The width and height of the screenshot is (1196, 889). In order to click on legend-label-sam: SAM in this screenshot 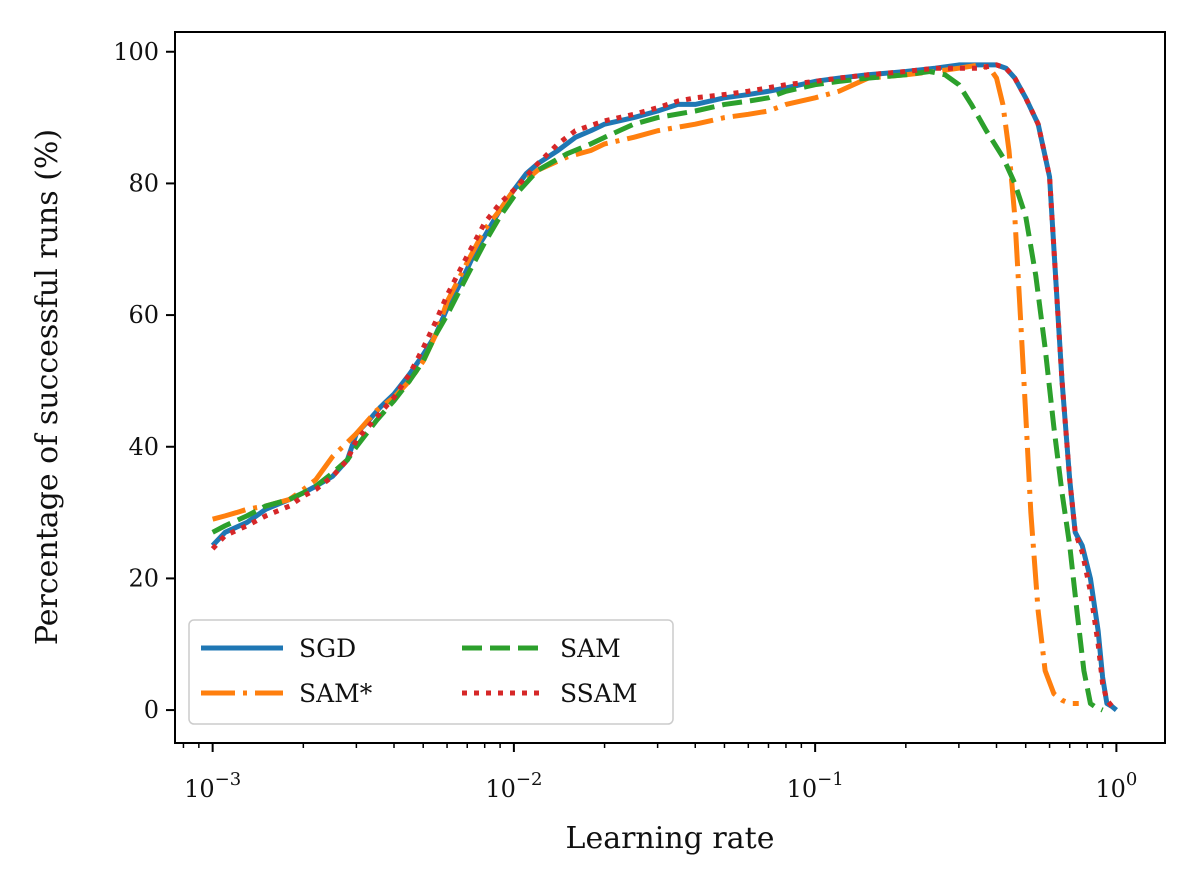, I will do `click(590, 648)`.